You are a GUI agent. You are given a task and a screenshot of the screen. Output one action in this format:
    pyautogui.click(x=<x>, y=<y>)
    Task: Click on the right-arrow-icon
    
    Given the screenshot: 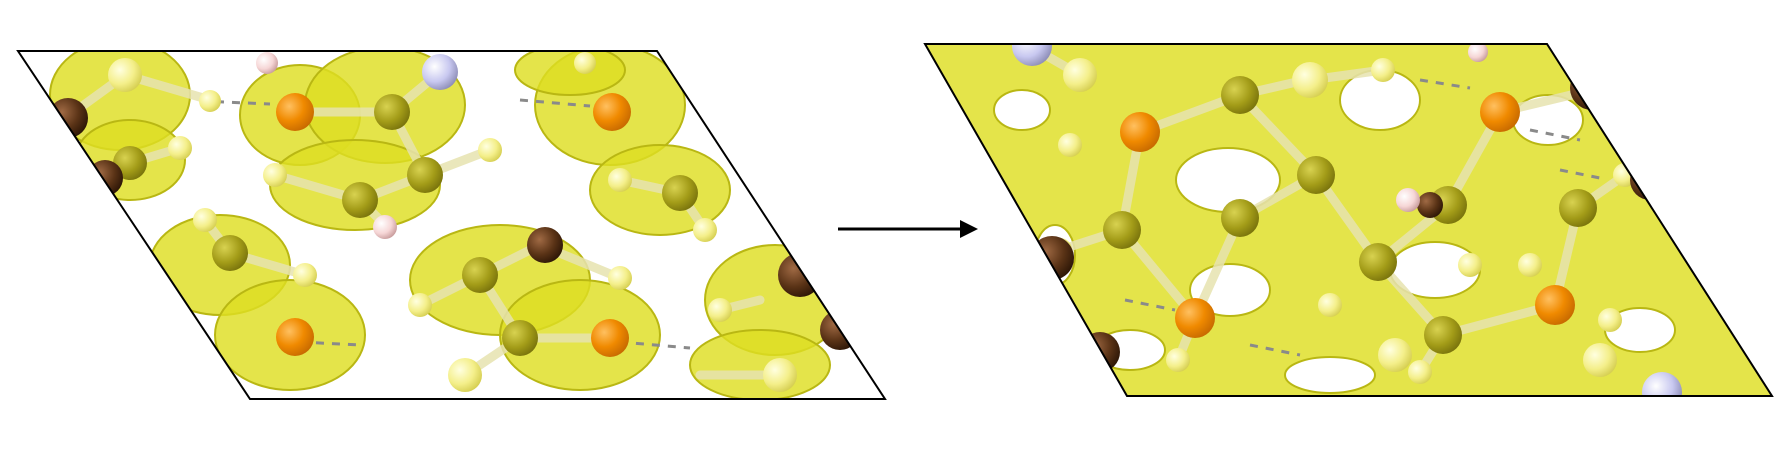 What is the action you would take?
    pyautogui.click(x=908, y=229)
    